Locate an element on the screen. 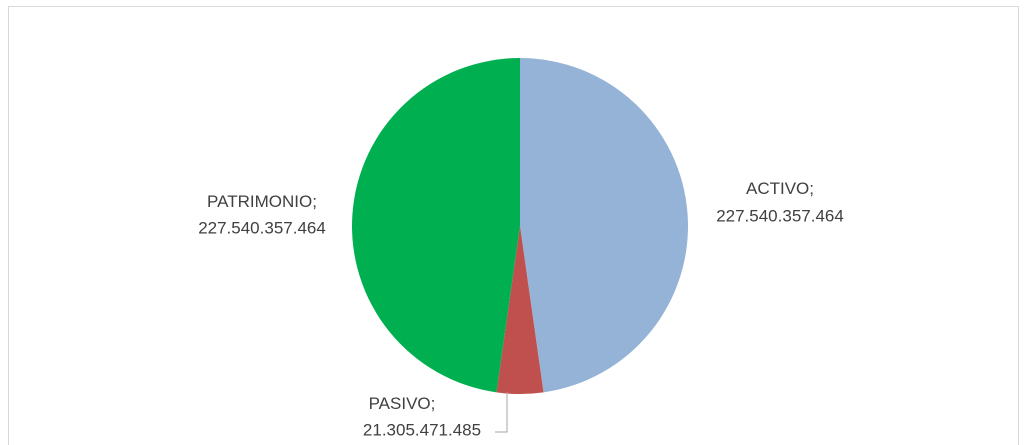 The width and height of the screenshot is (1024, 445). data-label-name: ACTIVO; is located at coordinates (780, 188).